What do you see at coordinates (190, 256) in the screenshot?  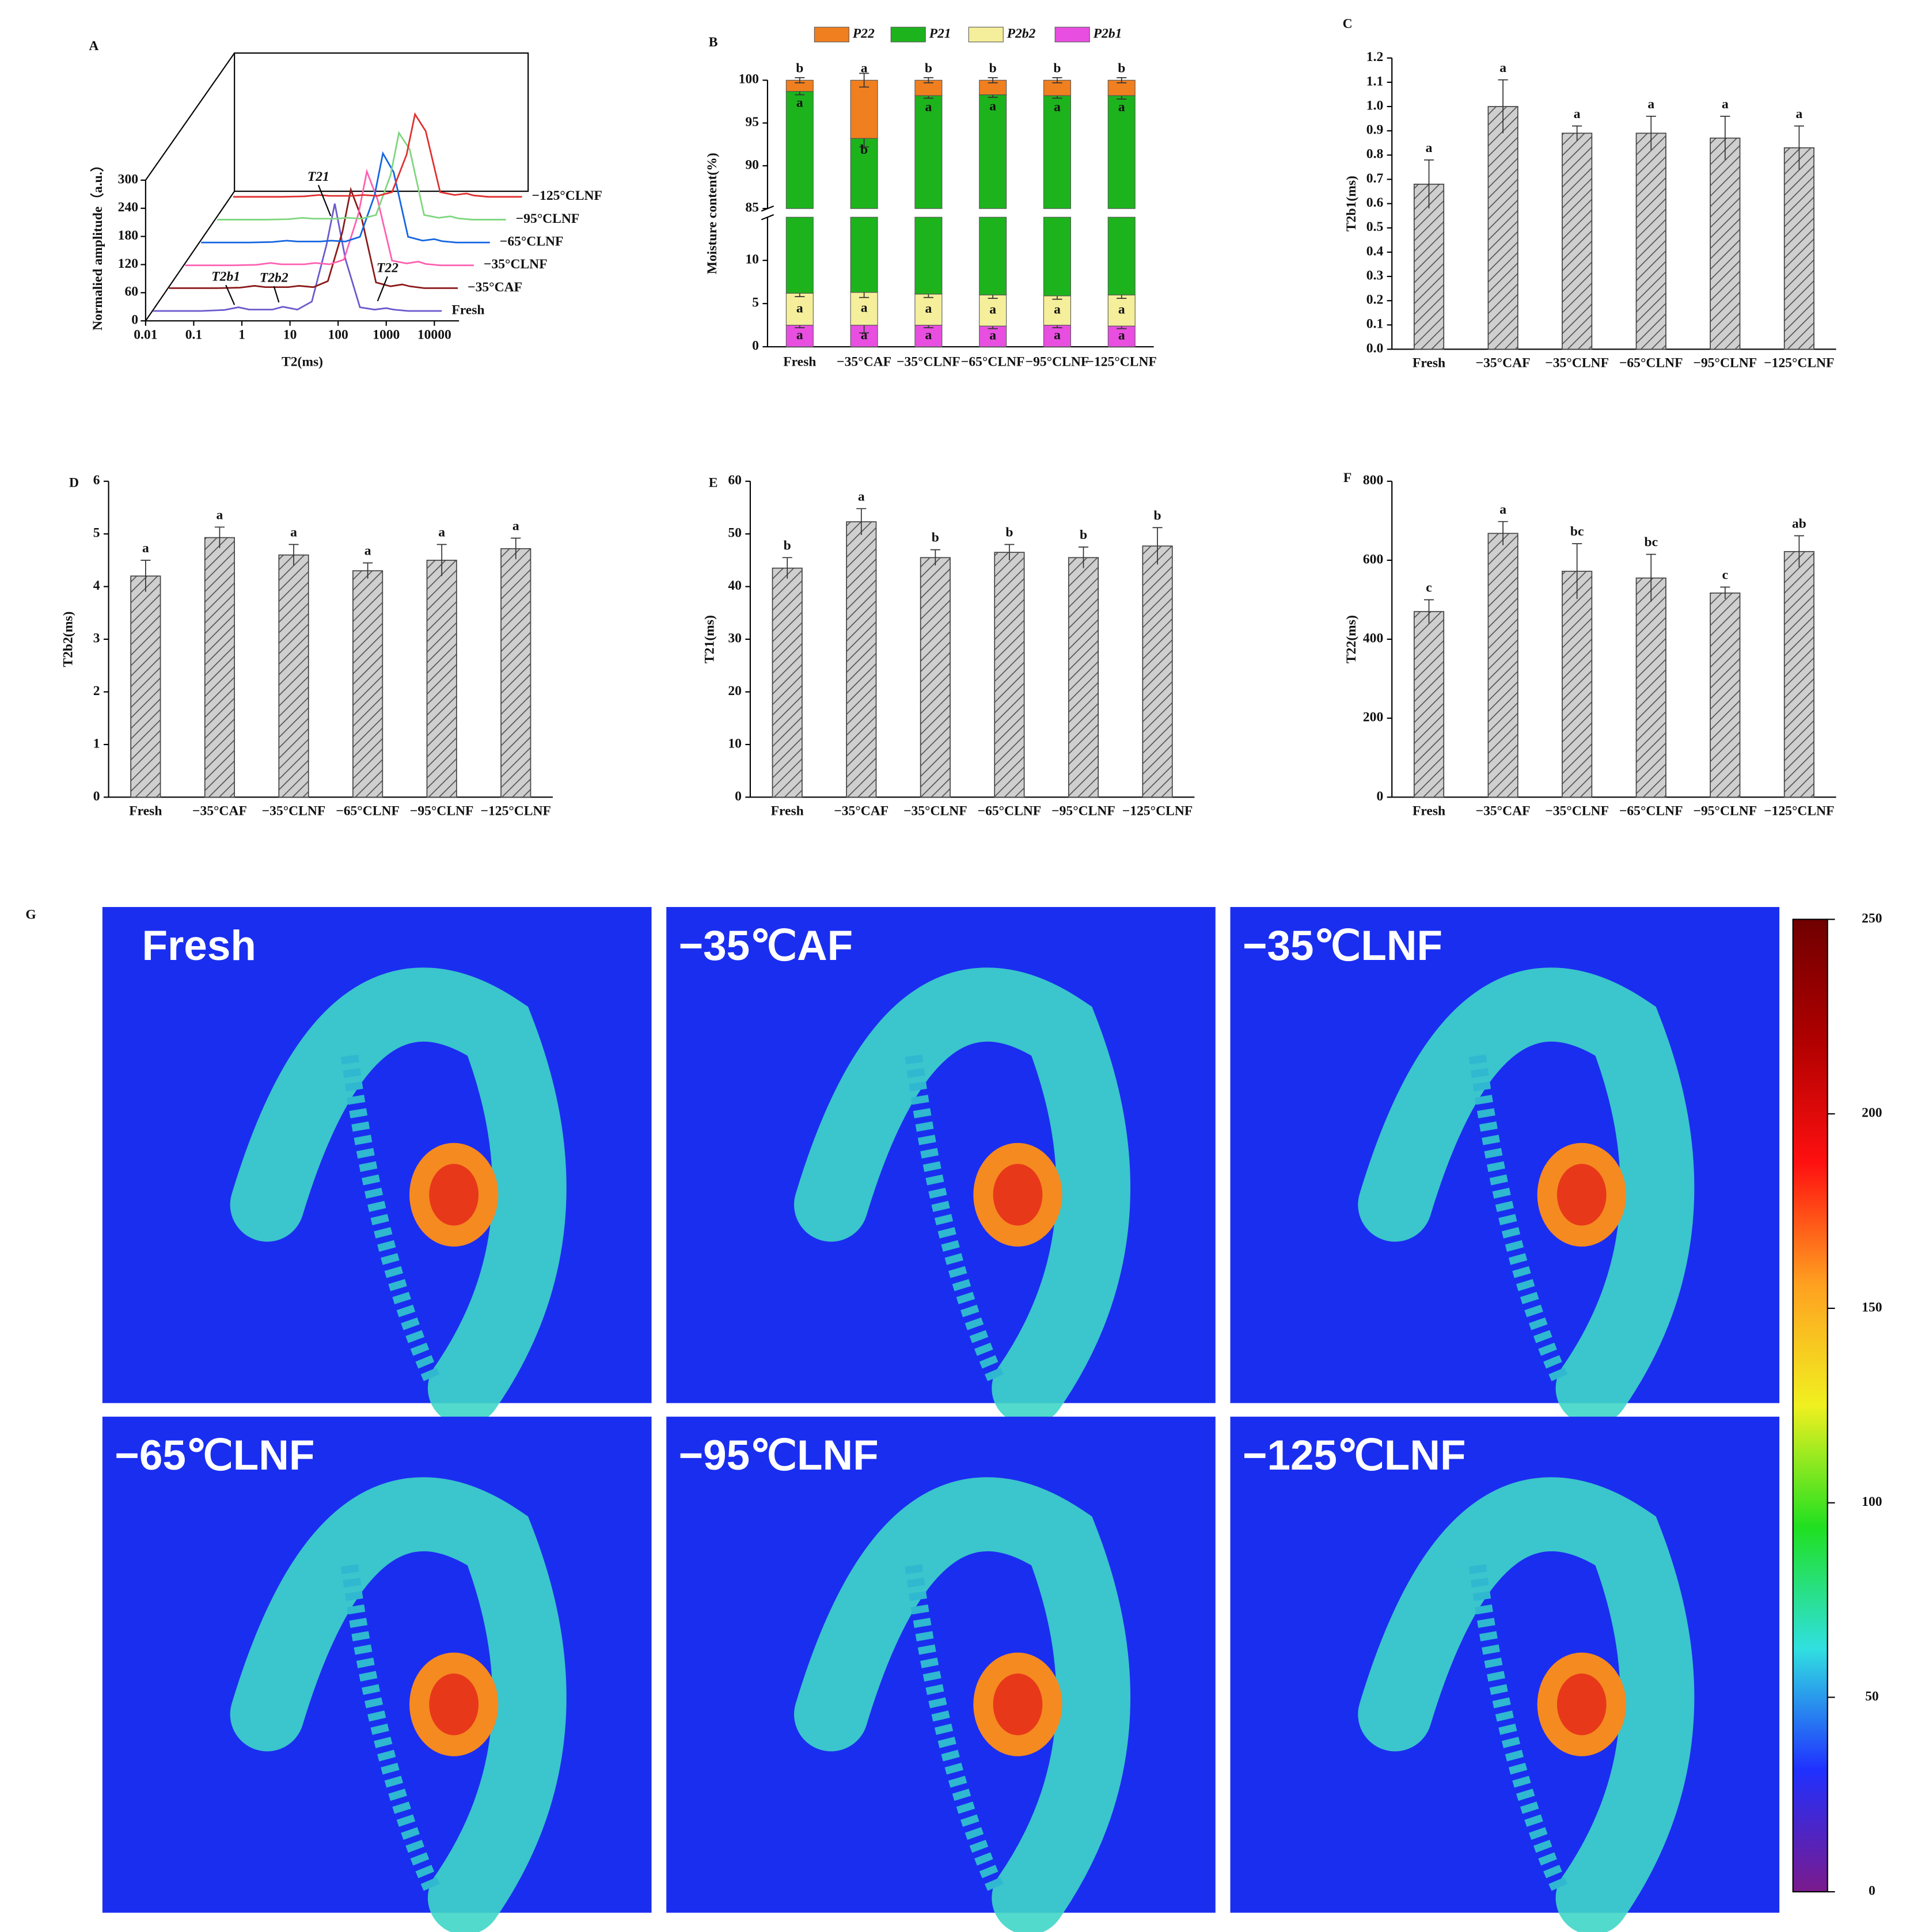 I see `frame` at bounding box center [190, 256].